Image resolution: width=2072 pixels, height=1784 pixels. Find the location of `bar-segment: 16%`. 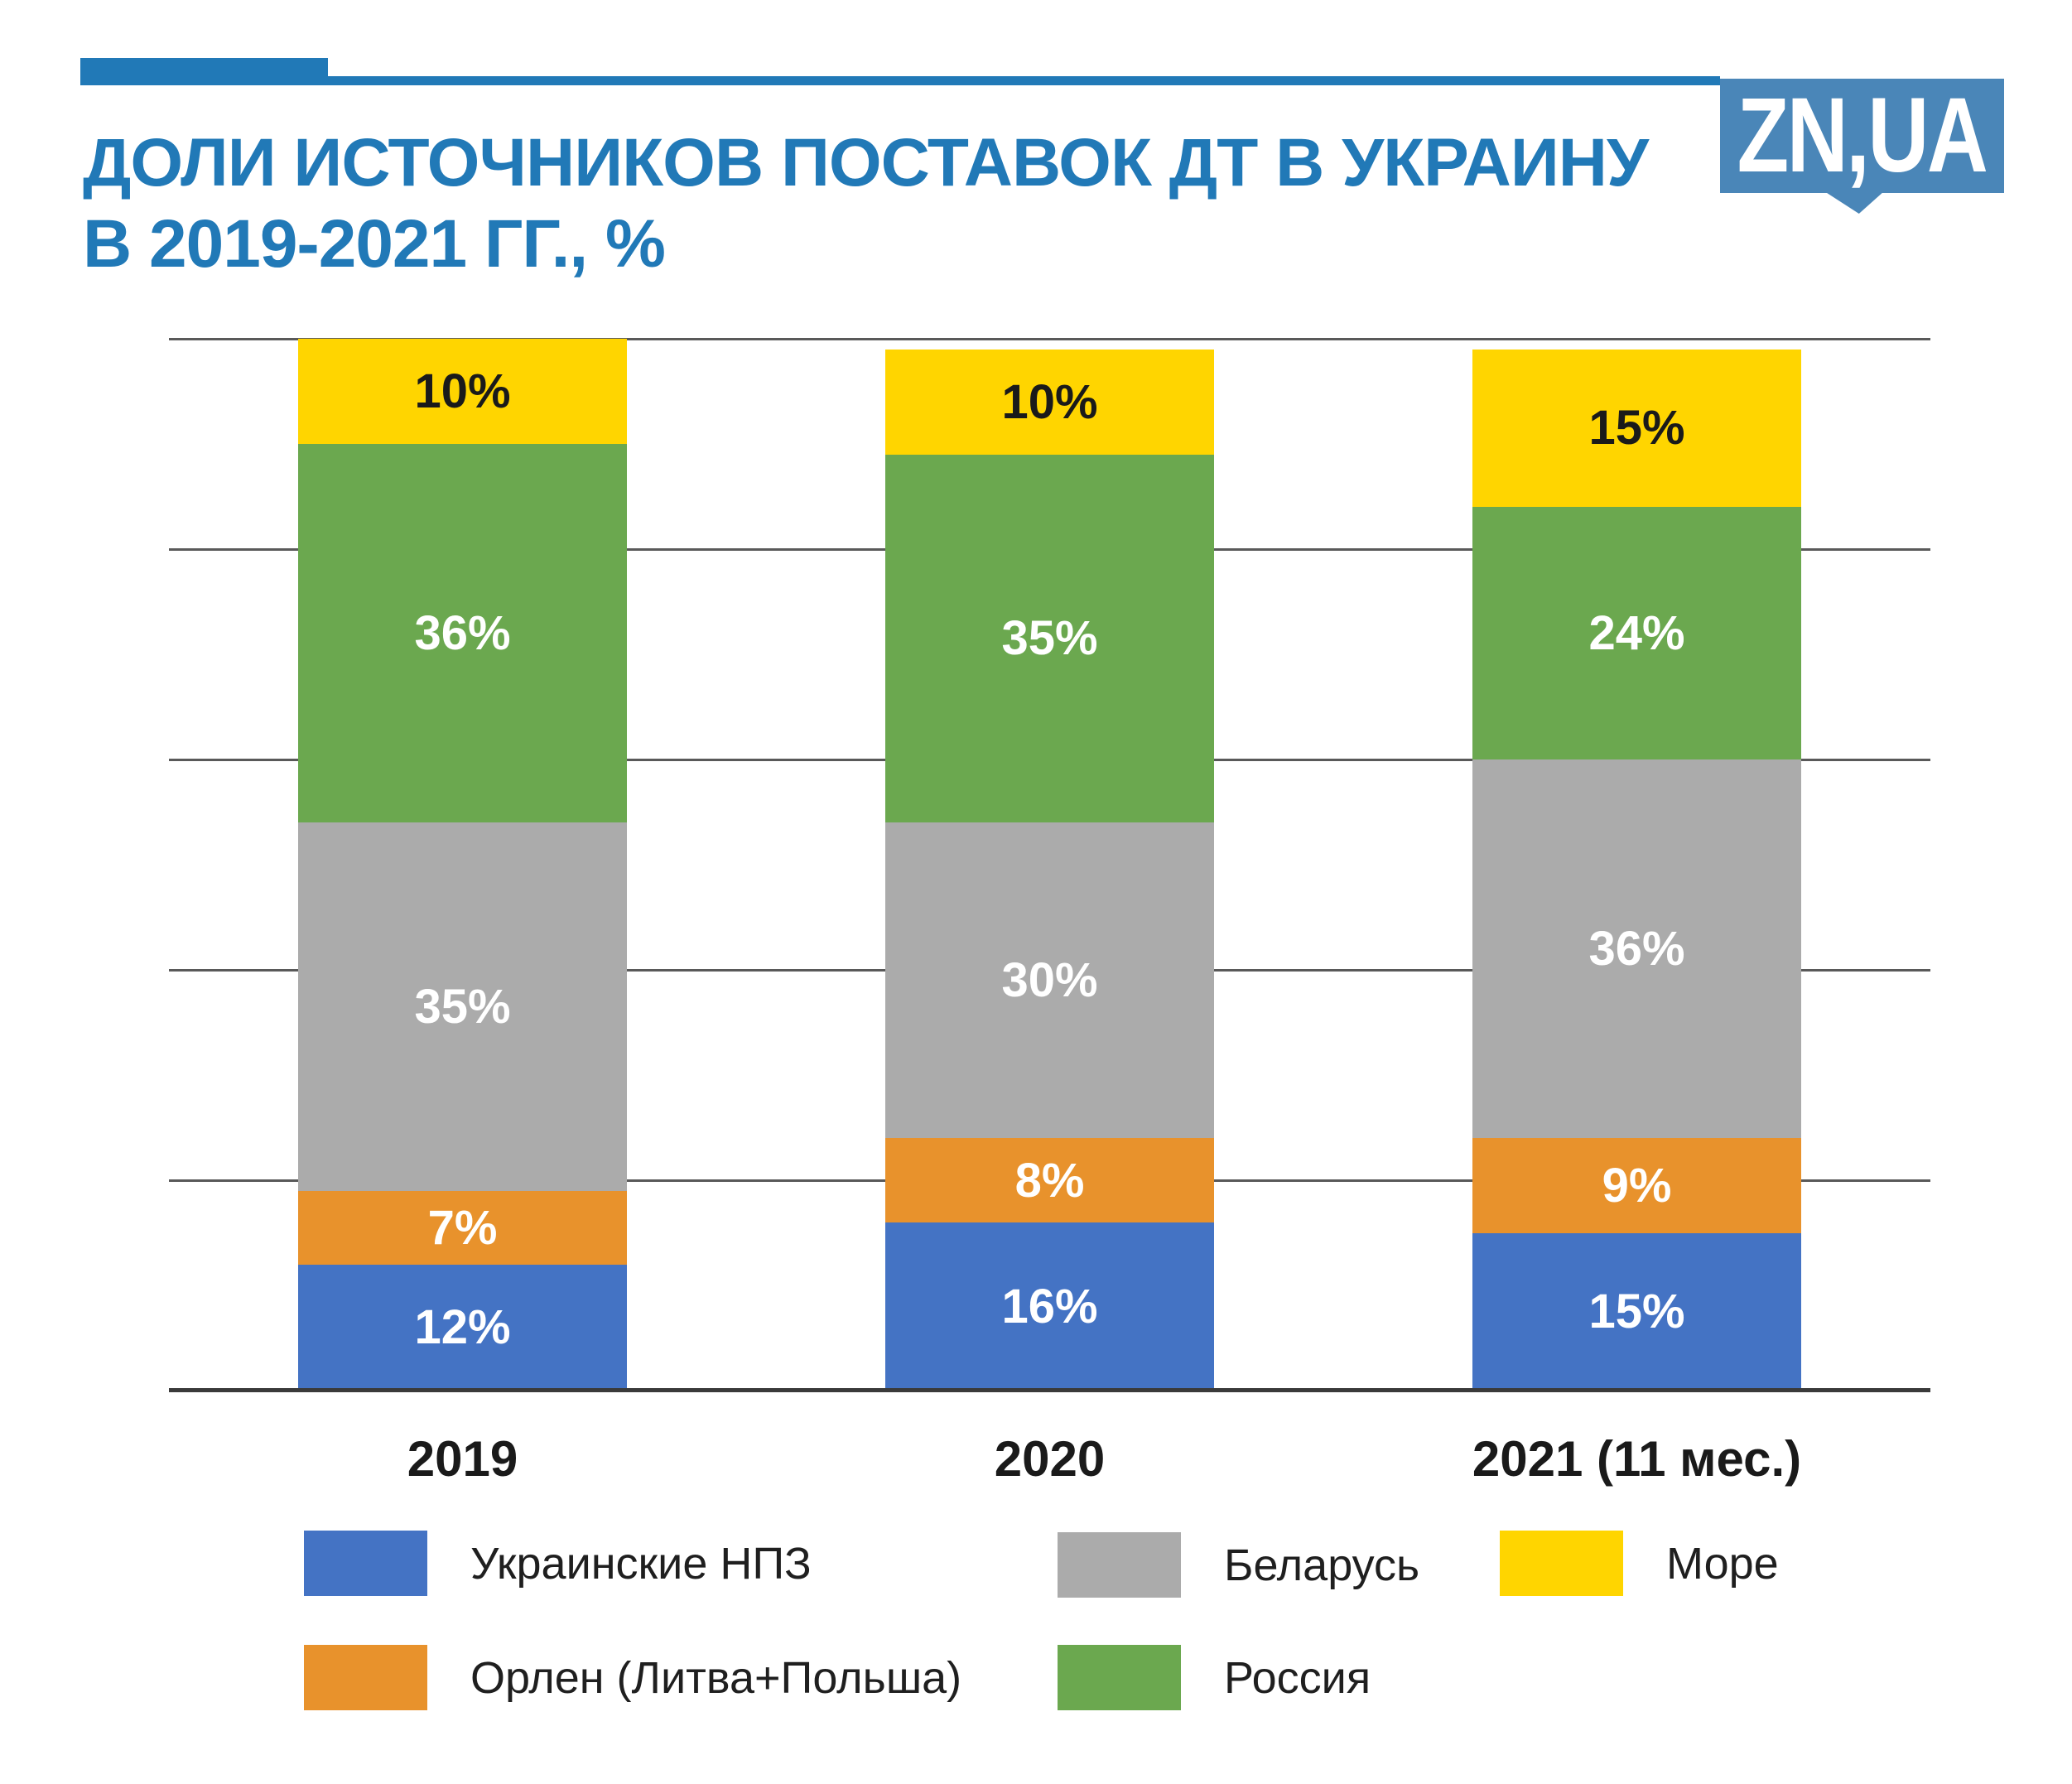

bar-segment: 16% is located at coordinates (1050, 1306).